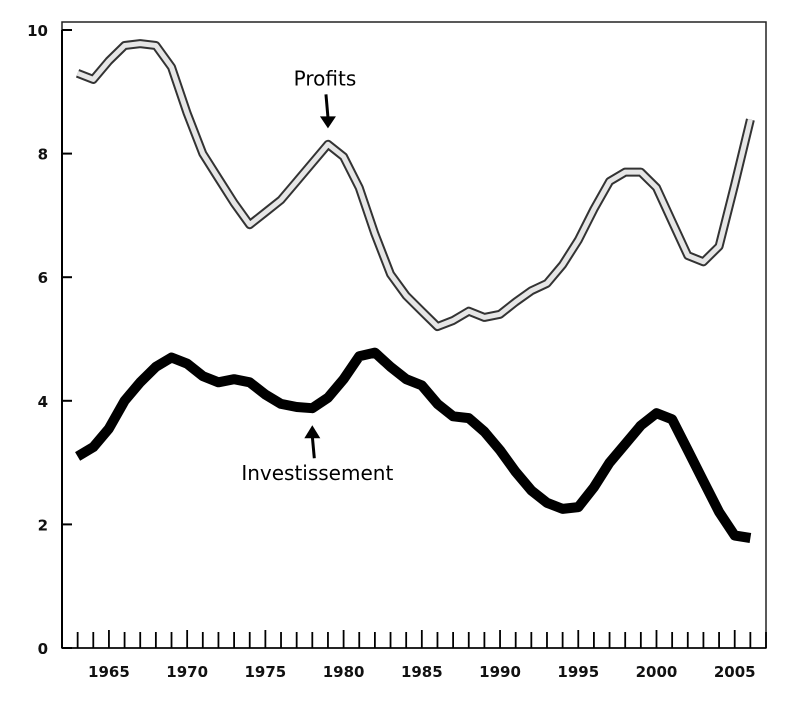  What do you see at coordinates (109, 672) in the screenshot?
I see `x-tick-label-1965: 1965` at bounding box center [109, 672].